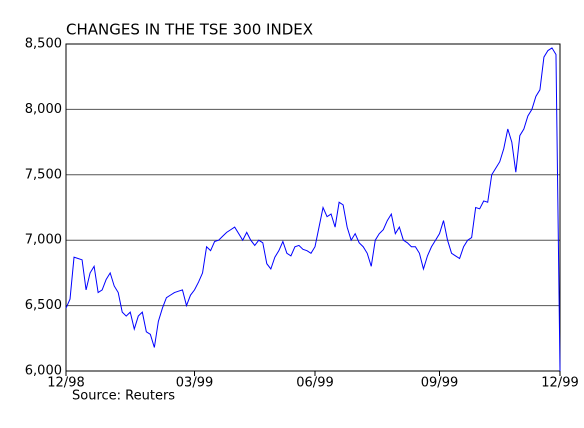  I want to click on y-tick-label: 8,000, so click(43, 109).